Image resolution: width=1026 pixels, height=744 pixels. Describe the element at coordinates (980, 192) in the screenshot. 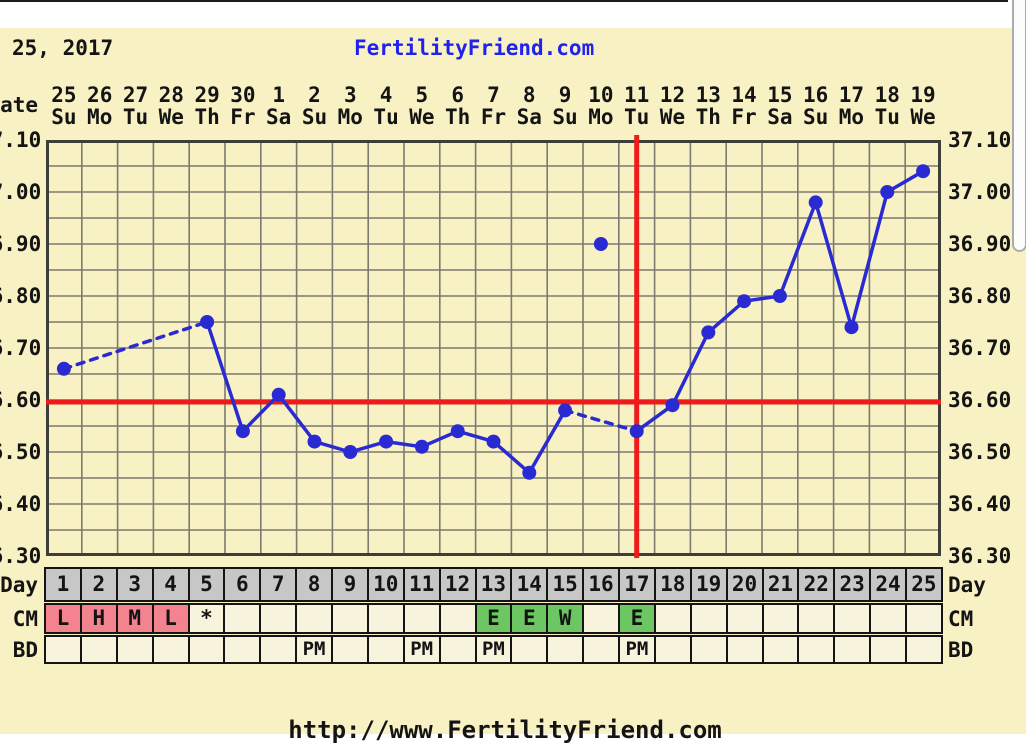

I see `y-axis-label-right: 37.00` at that location.